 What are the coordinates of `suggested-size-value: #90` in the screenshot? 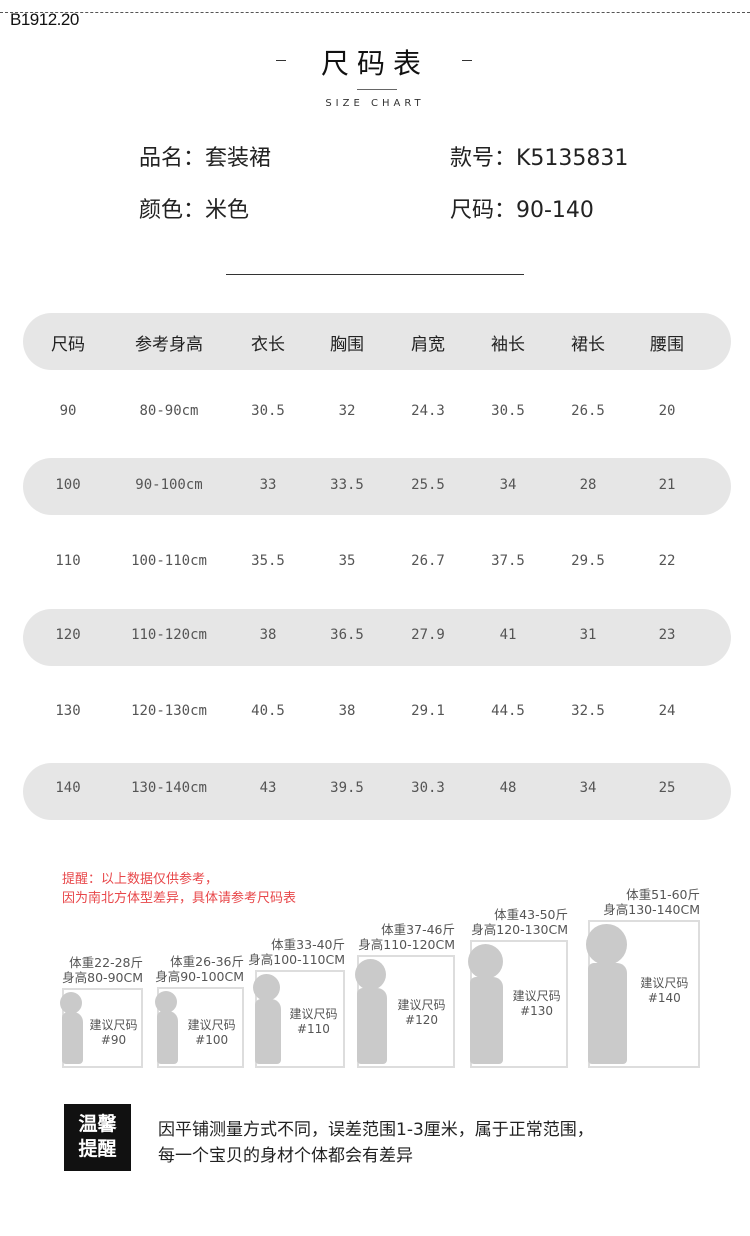 It's located at (113, 1040).